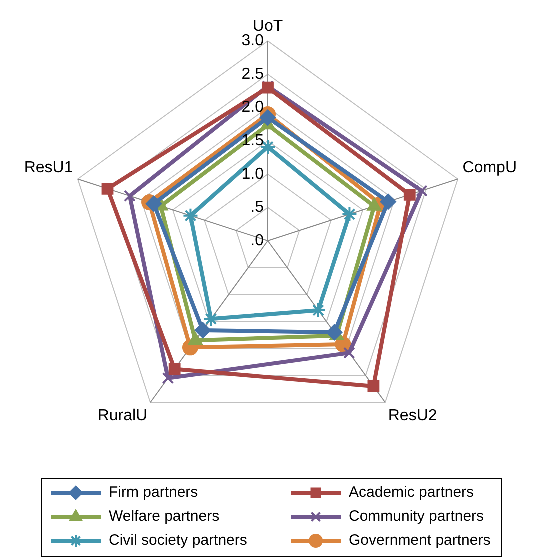 This screenshot has height=558, width=542. What do you see at coordinates (153, 493) in the screenshot?
I see `legend-label: Firm partners` at bounding box center [153, 493].